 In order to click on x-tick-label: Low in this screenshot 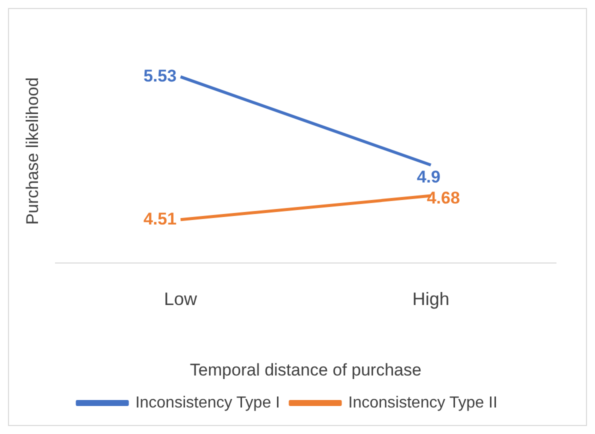, I will do `click(181, 298)`.